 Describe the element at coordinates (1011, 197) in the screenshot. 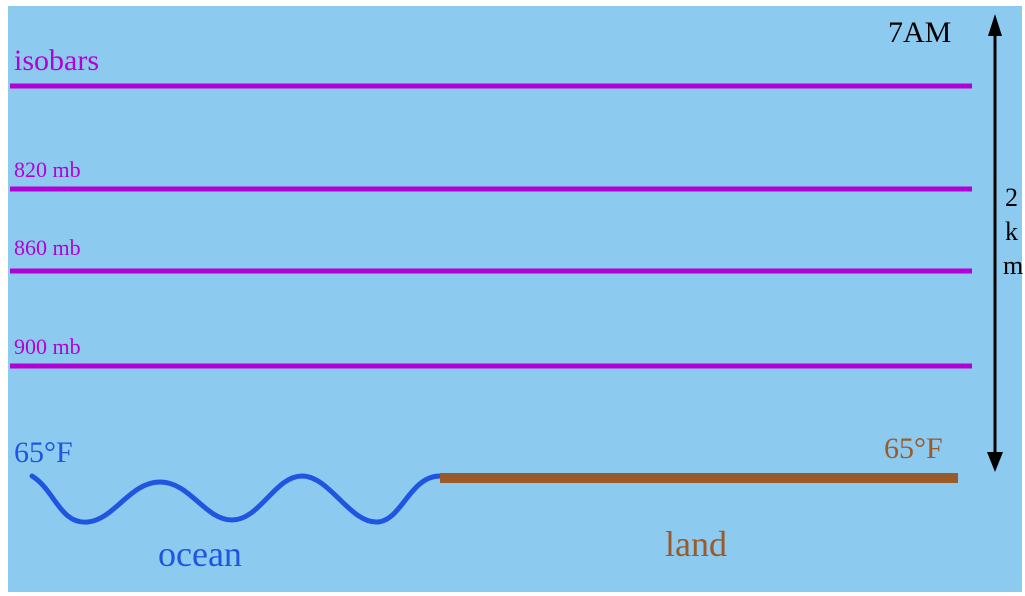

I see `height-label-digit: 2` at that location.